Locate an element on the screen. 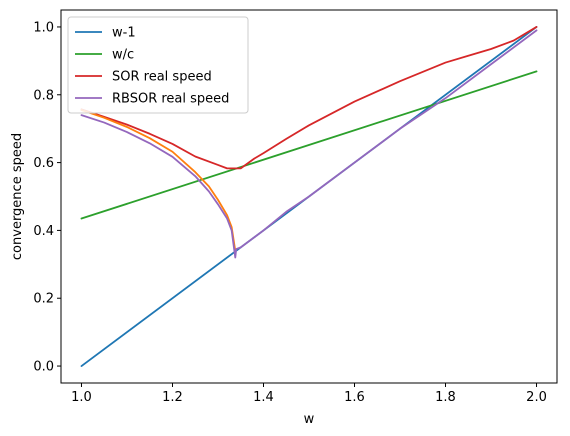 The height and width of the screenshot is (436, 570). legend-label: w-1 is located at coordinates (124, 33).